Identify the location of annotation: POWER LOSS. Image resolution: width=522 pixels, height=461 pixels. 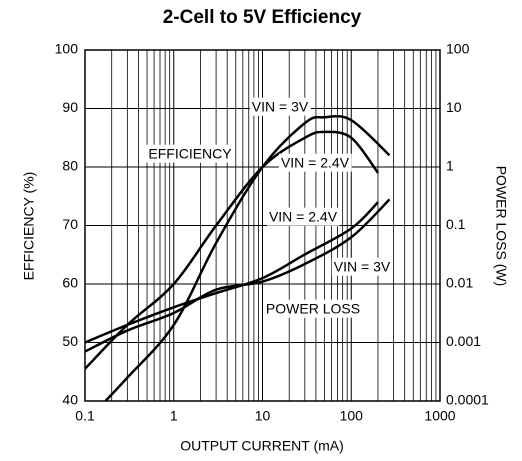
(313, 309).